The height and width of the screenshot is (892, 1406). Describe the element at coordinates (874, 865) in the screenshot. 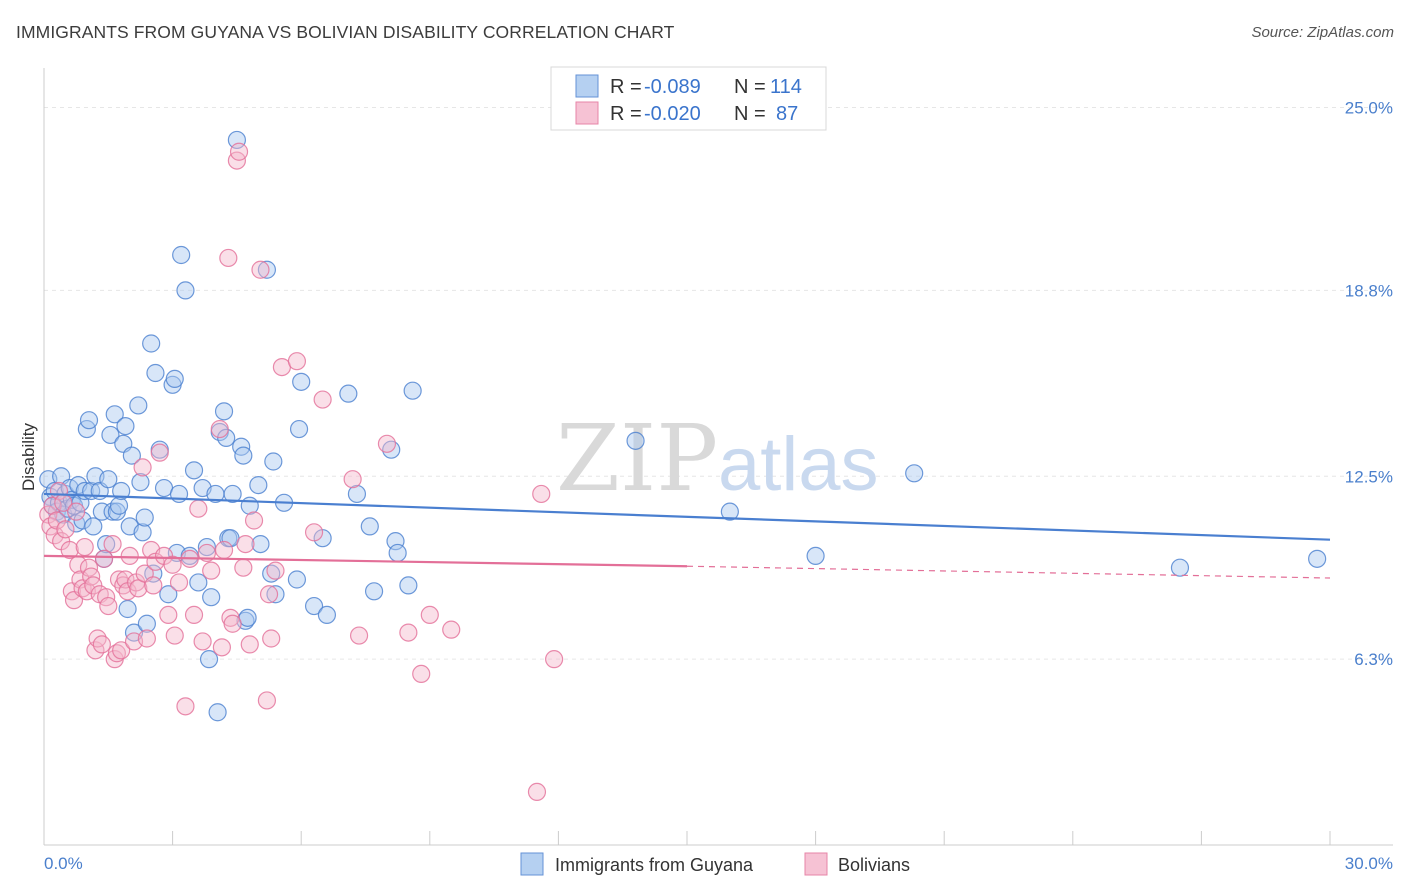

I see `bottom-legend-label-bolivians: Bolivians` at that location.